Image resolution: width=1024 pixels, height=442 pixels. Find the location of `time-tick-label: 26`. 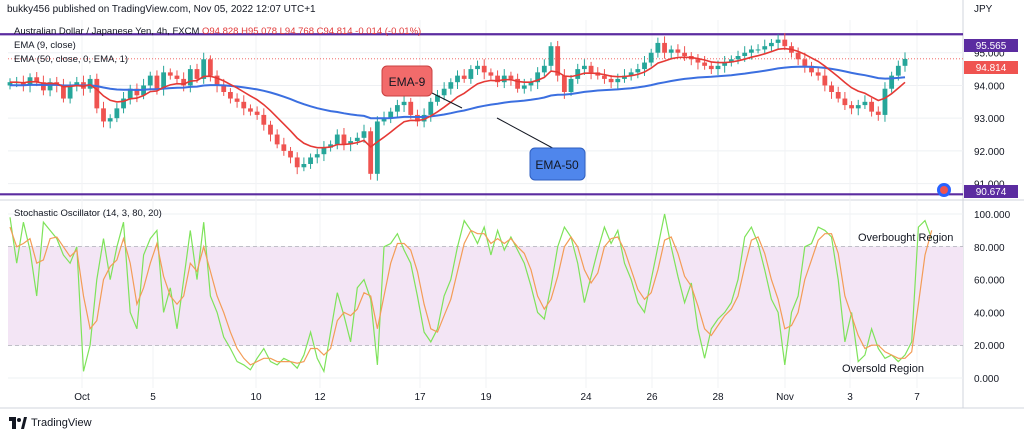

time-tick-label: 26 is located at coordinates (652, 397).